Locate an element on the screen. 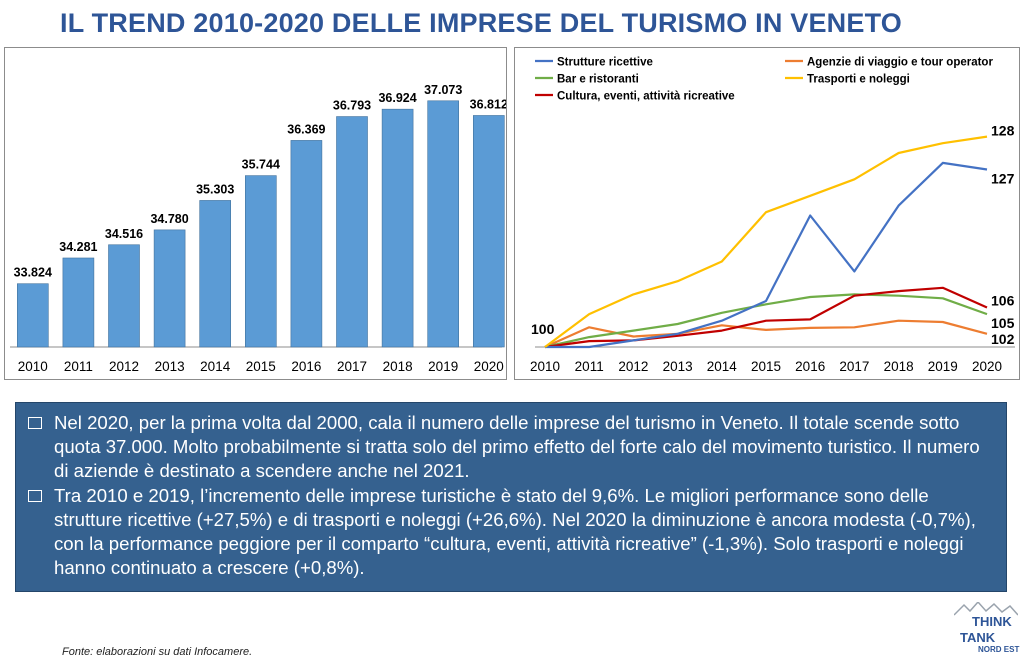  bar-2010 is located at coordinates (33, 315).